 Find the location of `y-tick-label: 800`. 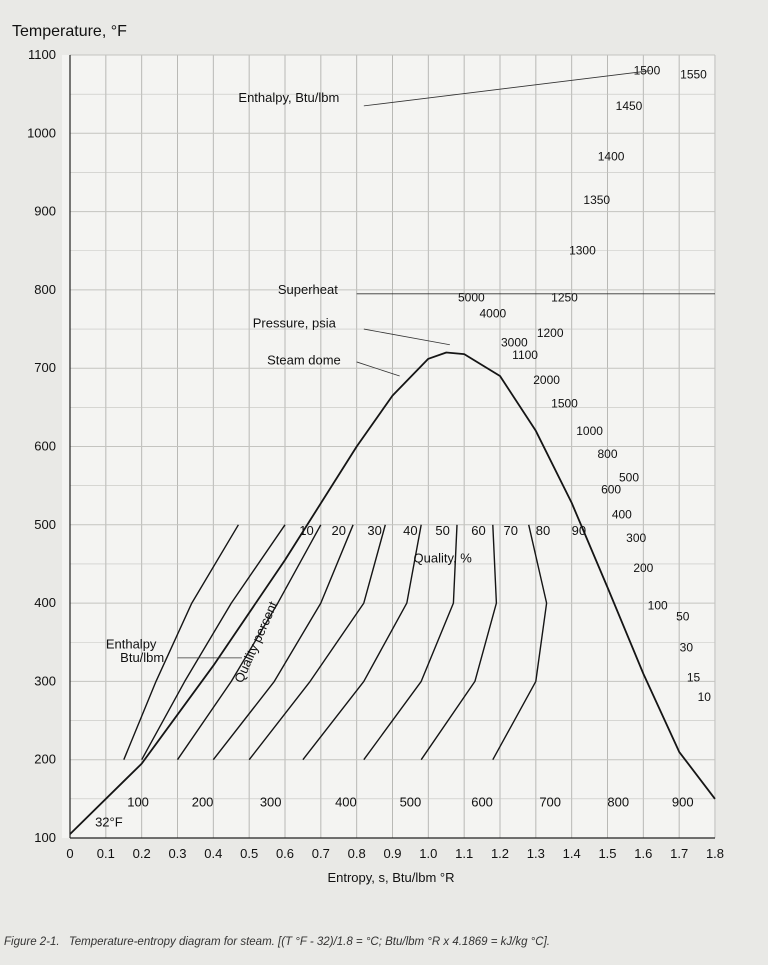

y-tick-label: 800 is located at coordinates (45, 289).